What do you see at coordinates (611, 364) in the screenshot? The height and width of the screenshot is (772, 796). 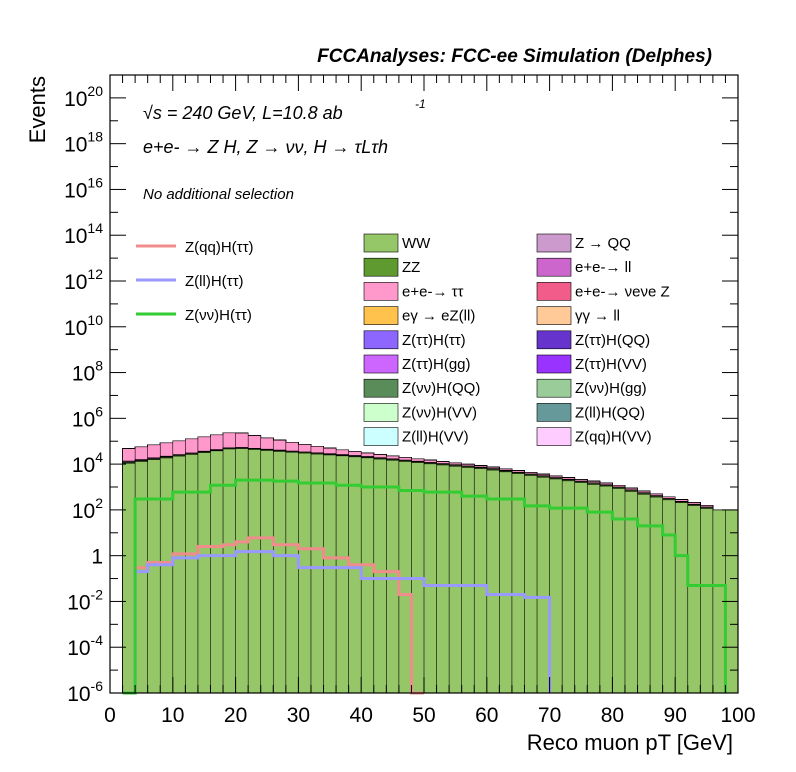 I see `legend-label: Z(ττ)H(VV)` at bounding box center [611, 364].